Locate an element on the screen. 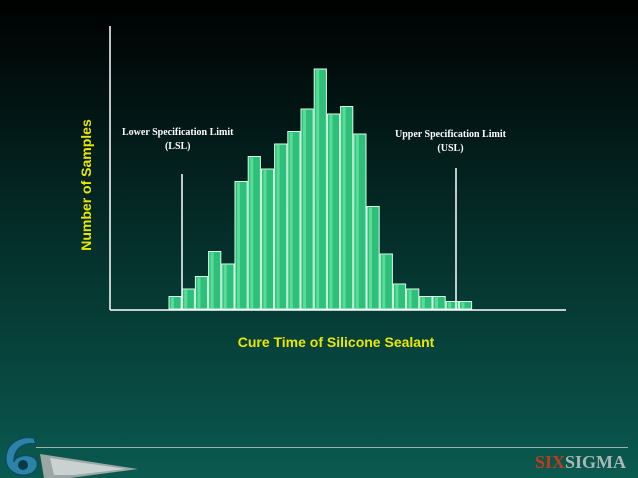 The width and height of the screenshot is (638, 478). lsl-annotation: Lower Specification Limit (LSL) is located at coordinates (177, 140).